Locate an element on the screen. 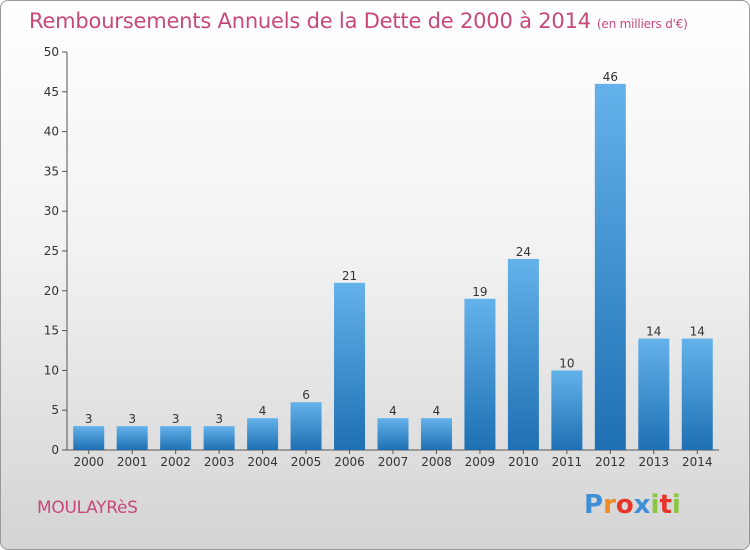  y-tick-label: 25 is located at coordinates (51, 251).